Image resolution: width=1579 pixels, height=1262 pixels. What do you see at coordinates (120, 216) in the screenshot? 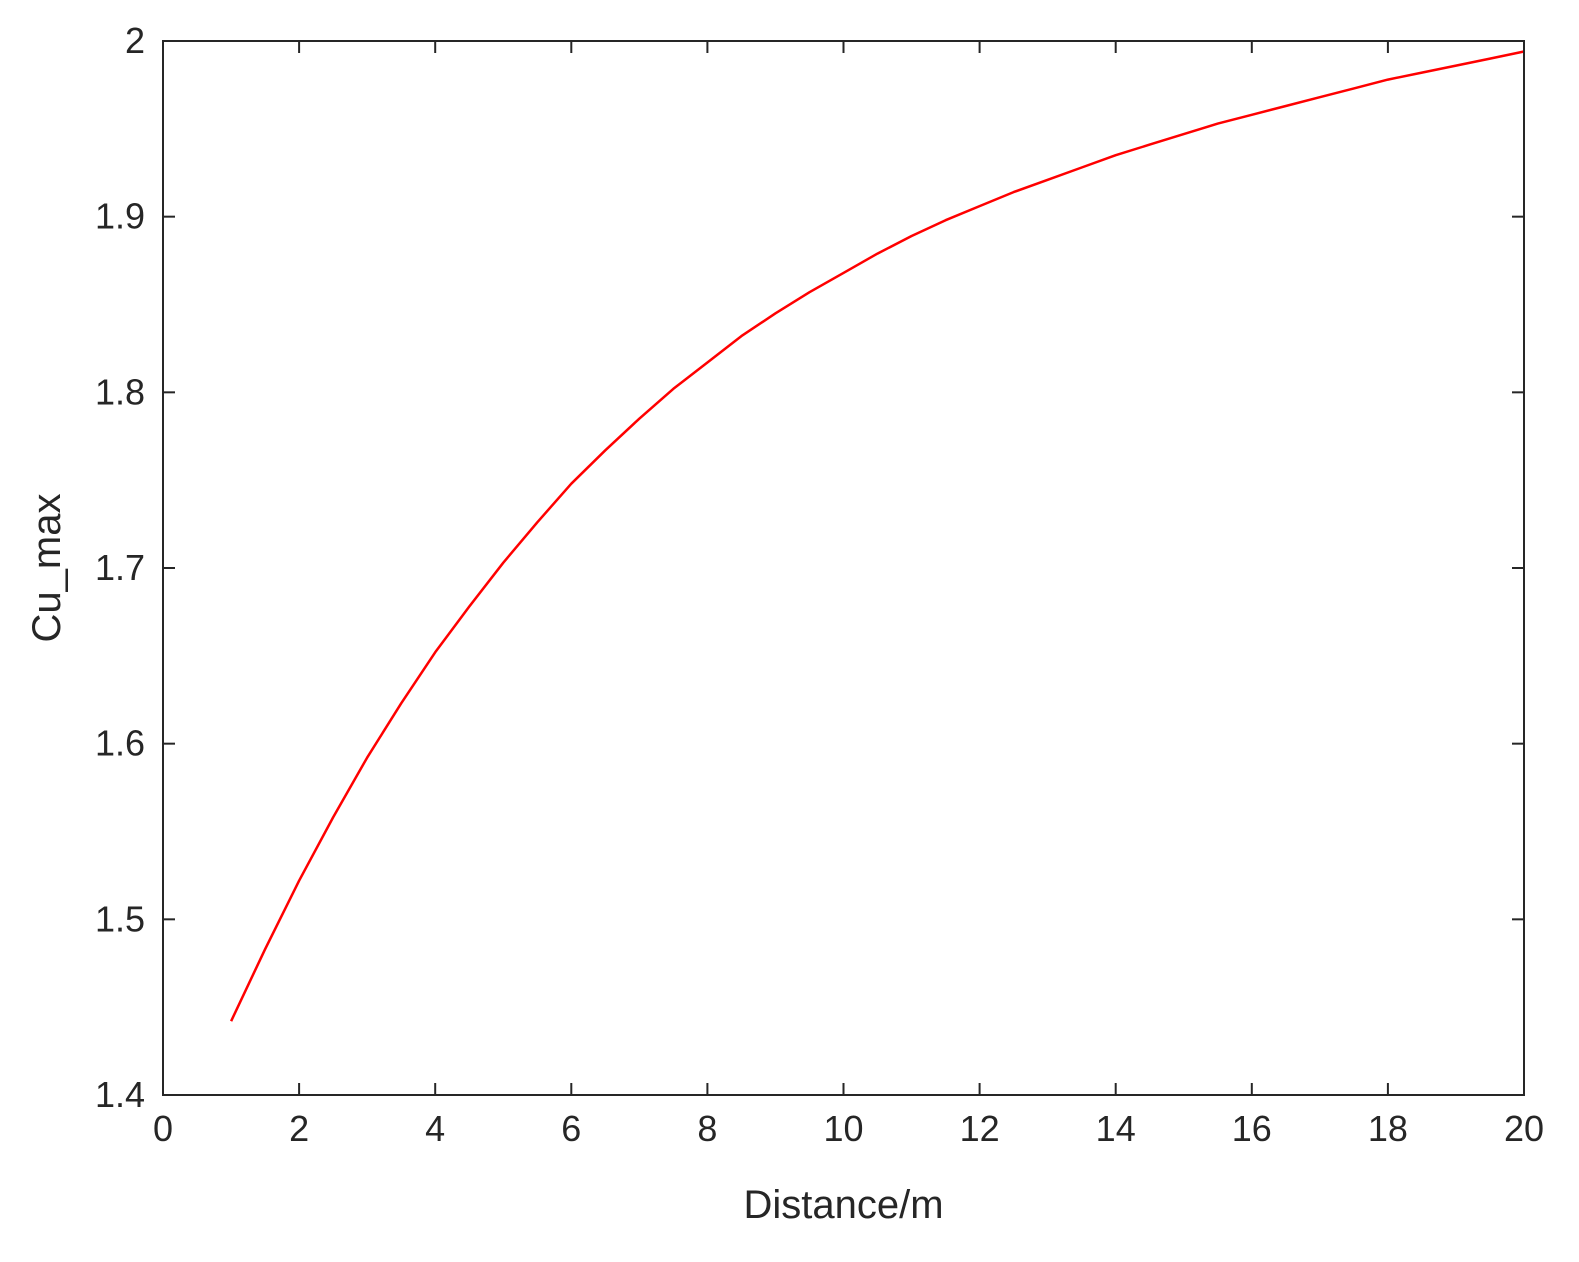
I see `y-tick-label: 1.9` at bounding box center [120, 216].